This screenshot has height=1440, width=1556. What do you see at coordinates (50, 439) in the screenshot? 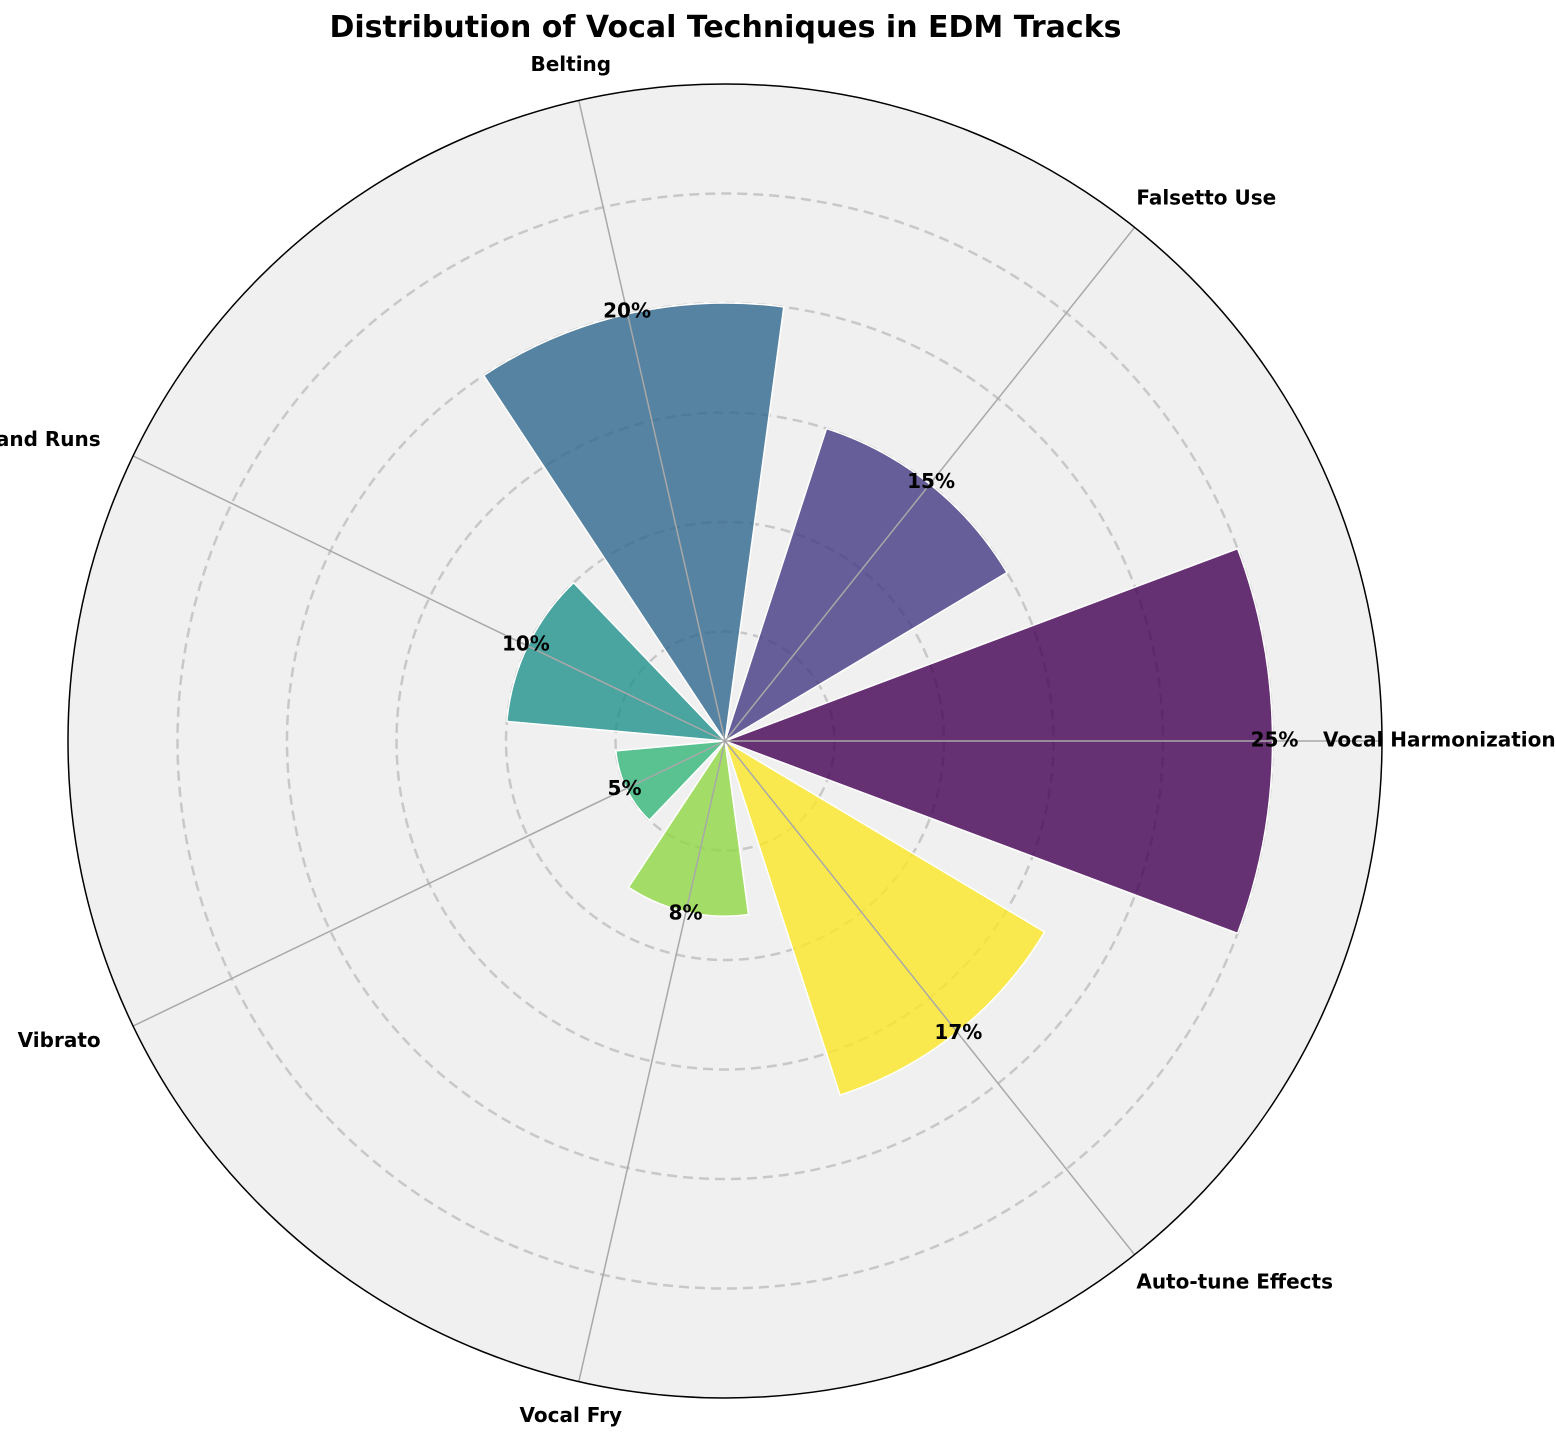
I see `category-label: Riffing and Runs` at bounding box center [50, 439].